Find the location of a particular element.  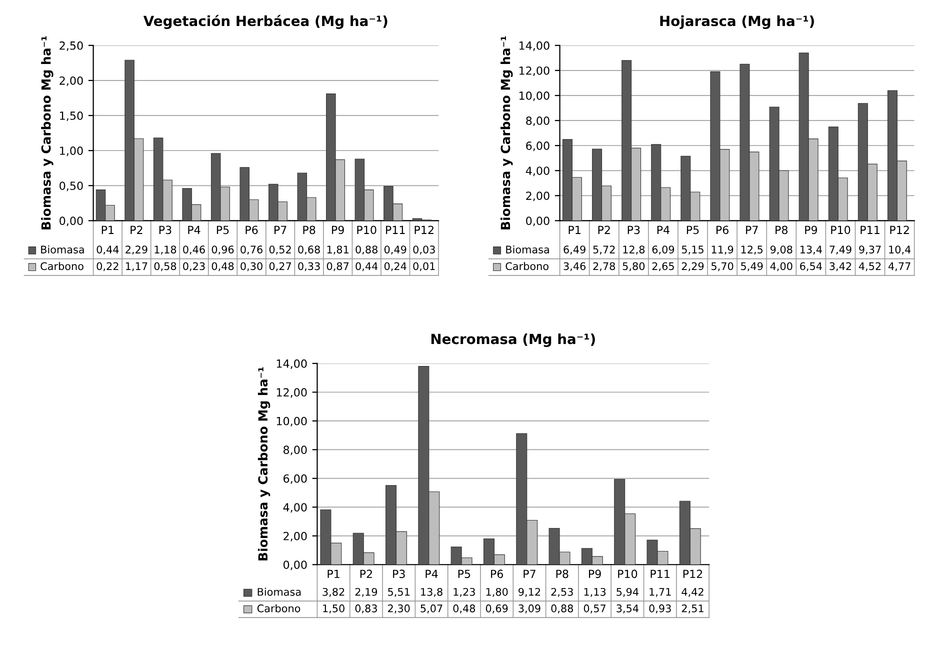

data-label: 1,50 is located at coordinates (333, 609).